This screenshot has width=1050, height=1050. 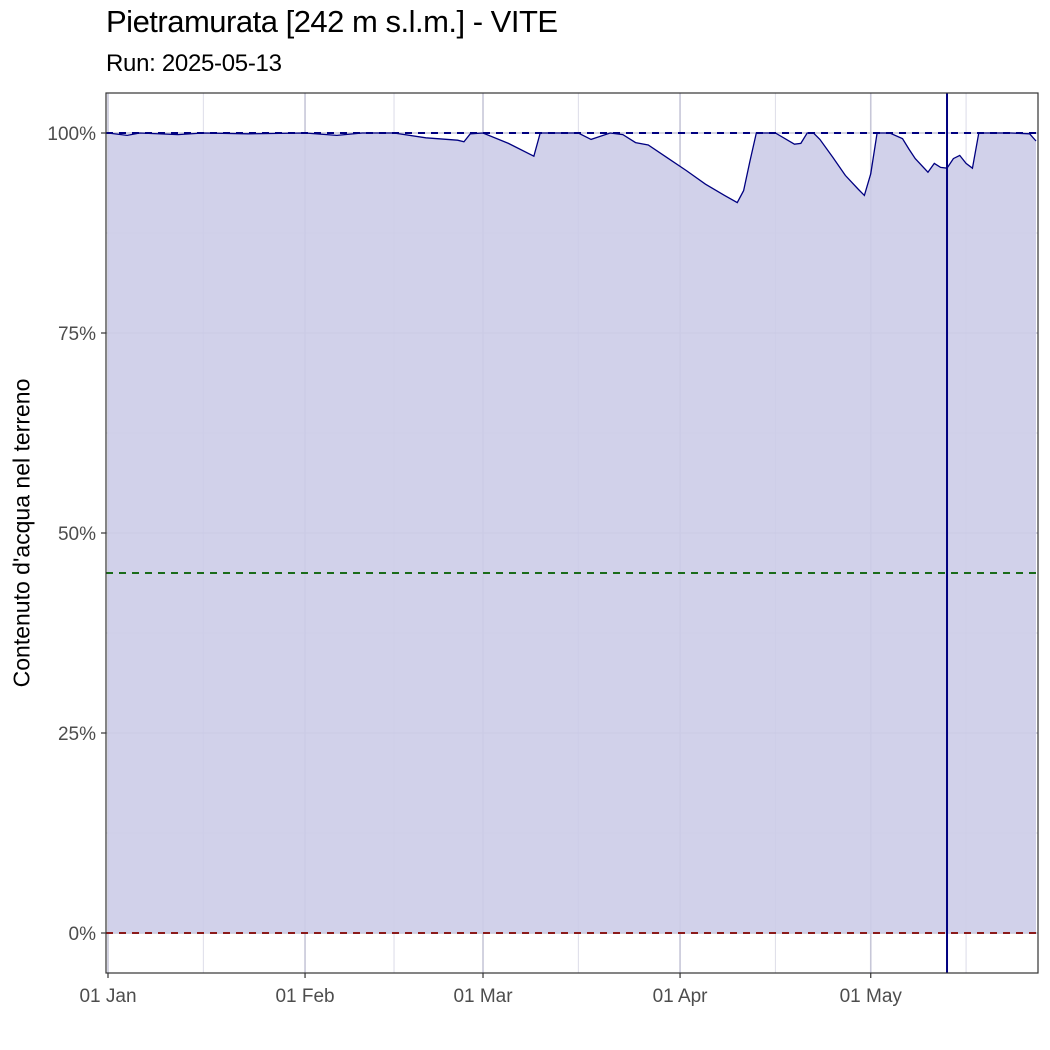 I want to click on chart-subtitle: Run: 2025-05-13, so click(x=194, y=63).